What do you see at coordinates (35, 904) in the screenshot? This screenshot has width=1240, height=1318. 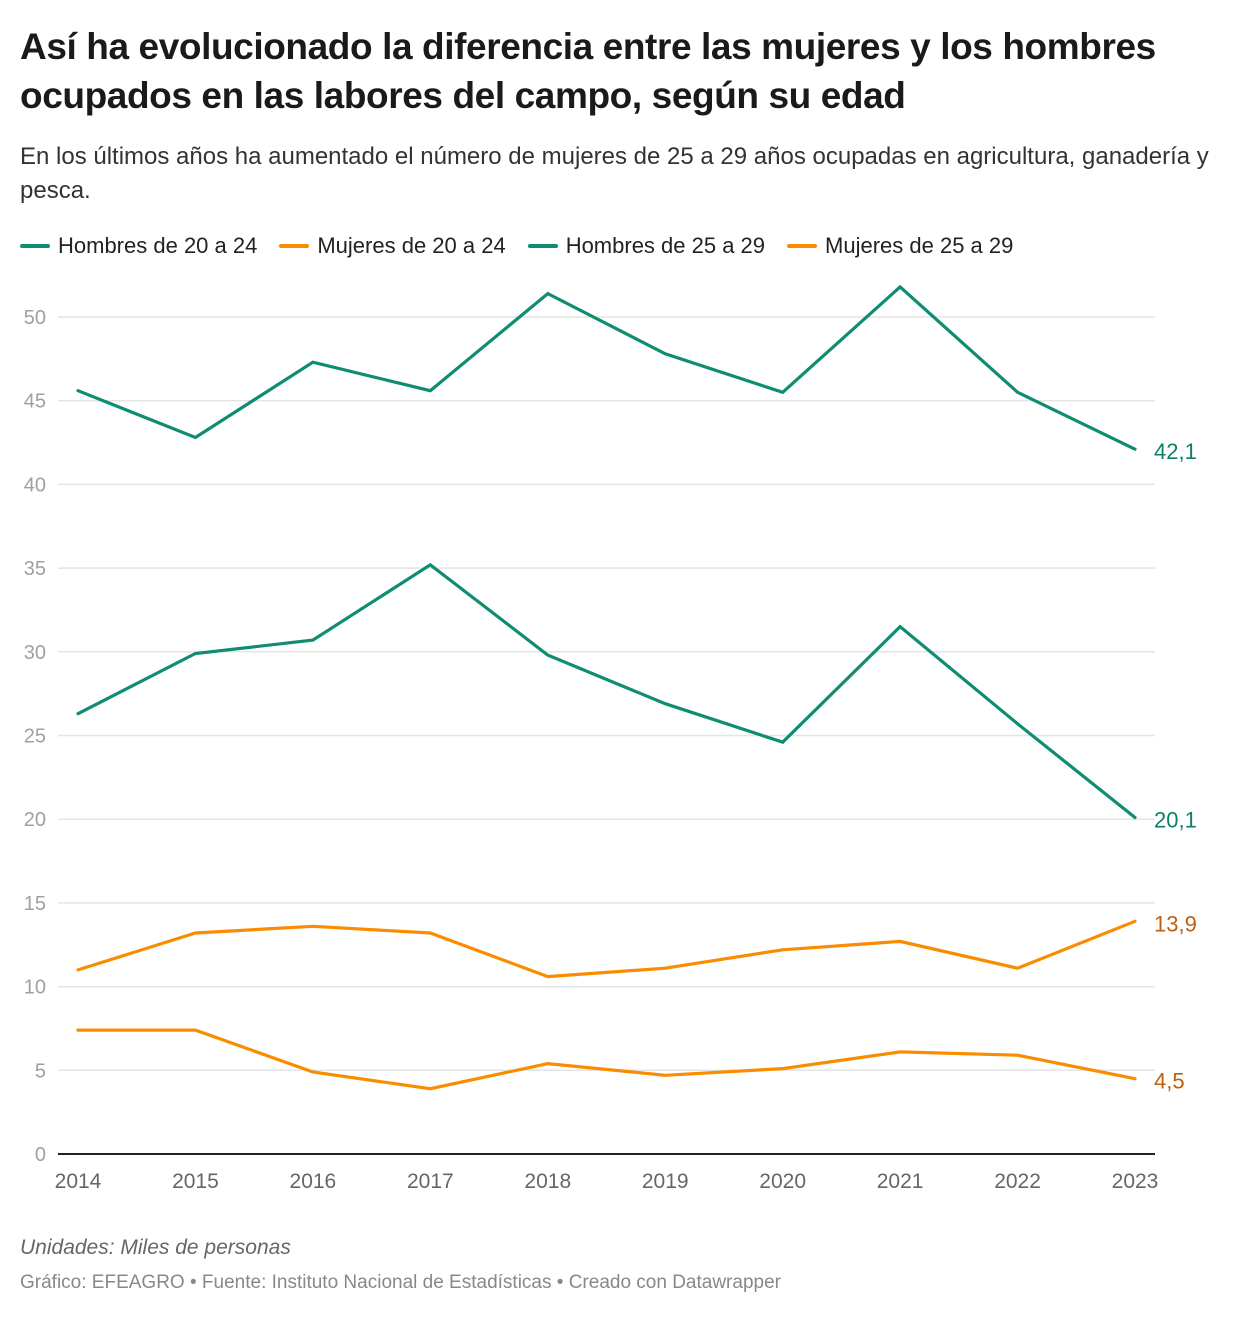 I see `y-tick-label: 15` at bounding box center [35, 904].